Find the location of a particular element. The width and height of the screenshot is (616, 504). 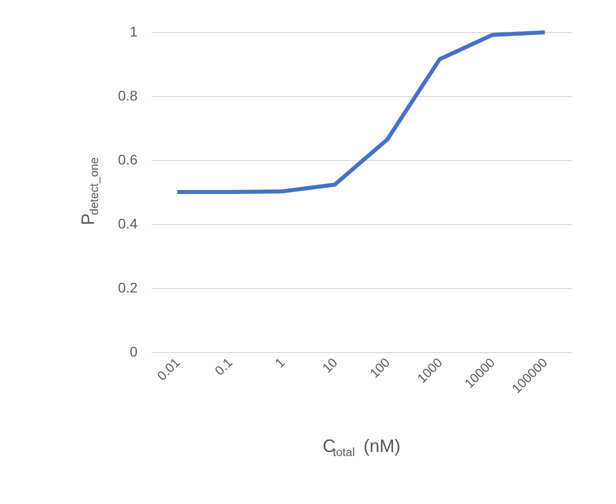

y-axis-title: Pdetect_one is located at coordinates (89, 191).